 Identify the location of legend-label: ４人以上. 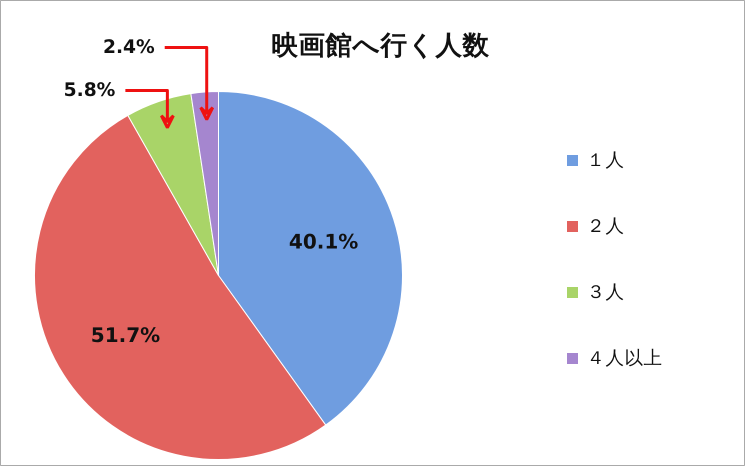
(624, 358).